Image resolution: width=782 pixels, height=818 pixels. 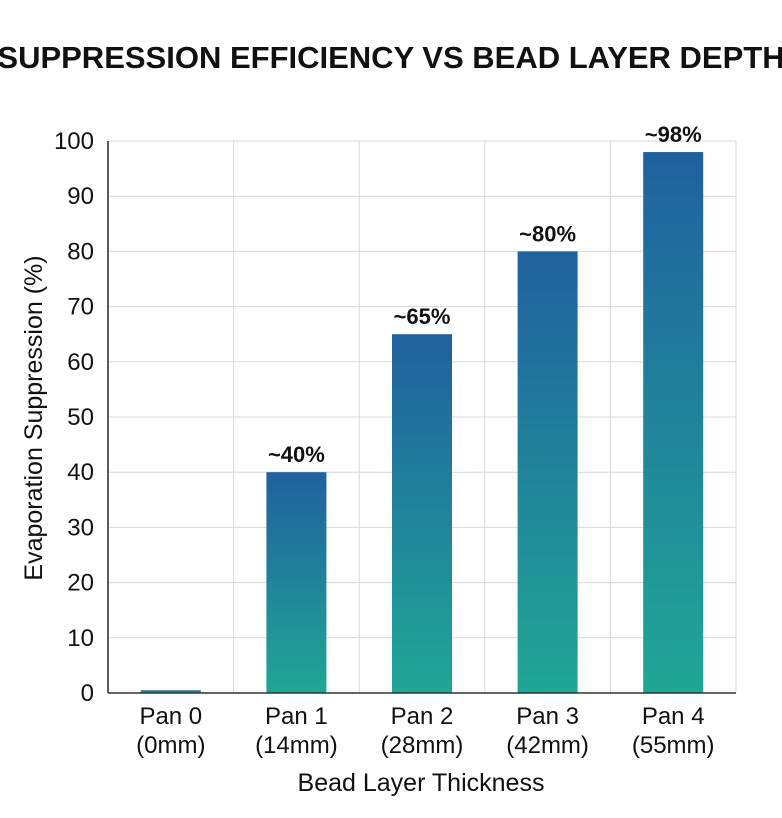 I want to click on x-tick-label: Pan 4 (55mm), so click(x=673, y=731).